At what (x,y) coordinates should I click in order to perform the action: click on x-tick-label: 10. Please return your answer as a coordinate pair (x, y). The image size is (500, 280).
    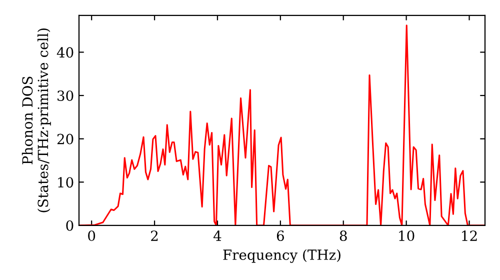
    Looking at the image, I should click on (406, 236).